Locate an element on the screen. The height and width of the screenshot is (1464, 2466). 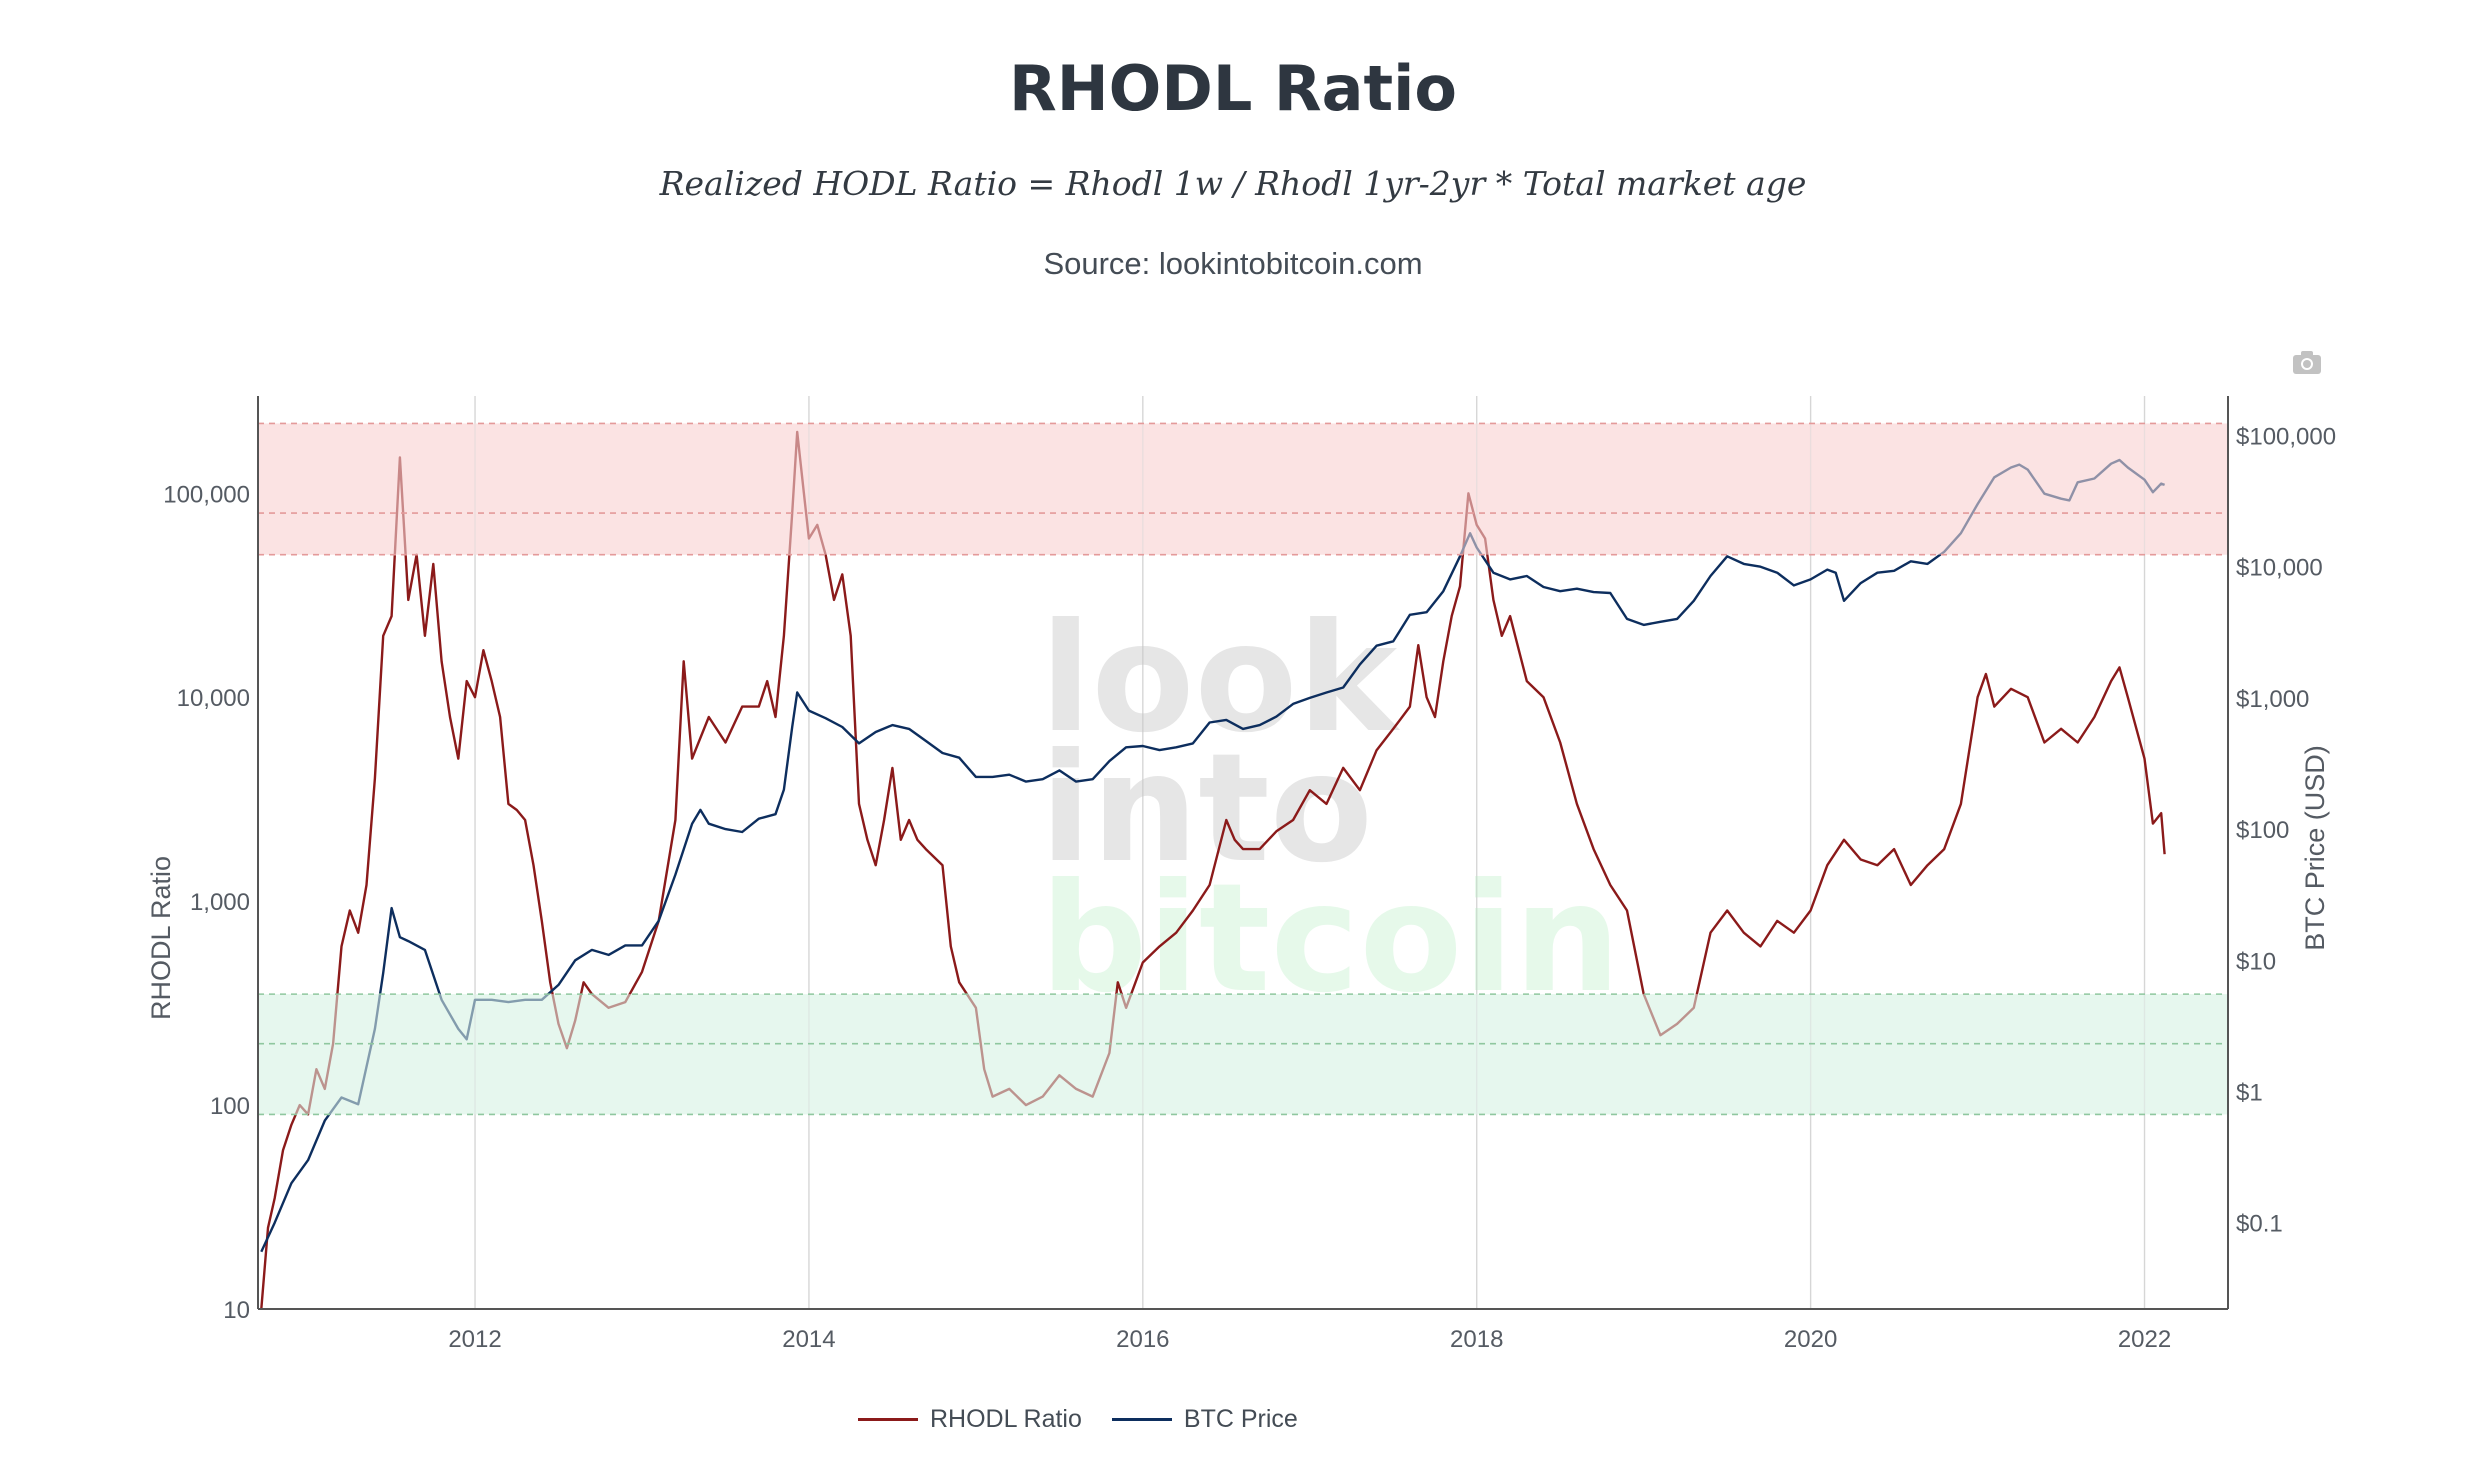
y-right-tick-label: $10 is located at coordinates (2256, 961).